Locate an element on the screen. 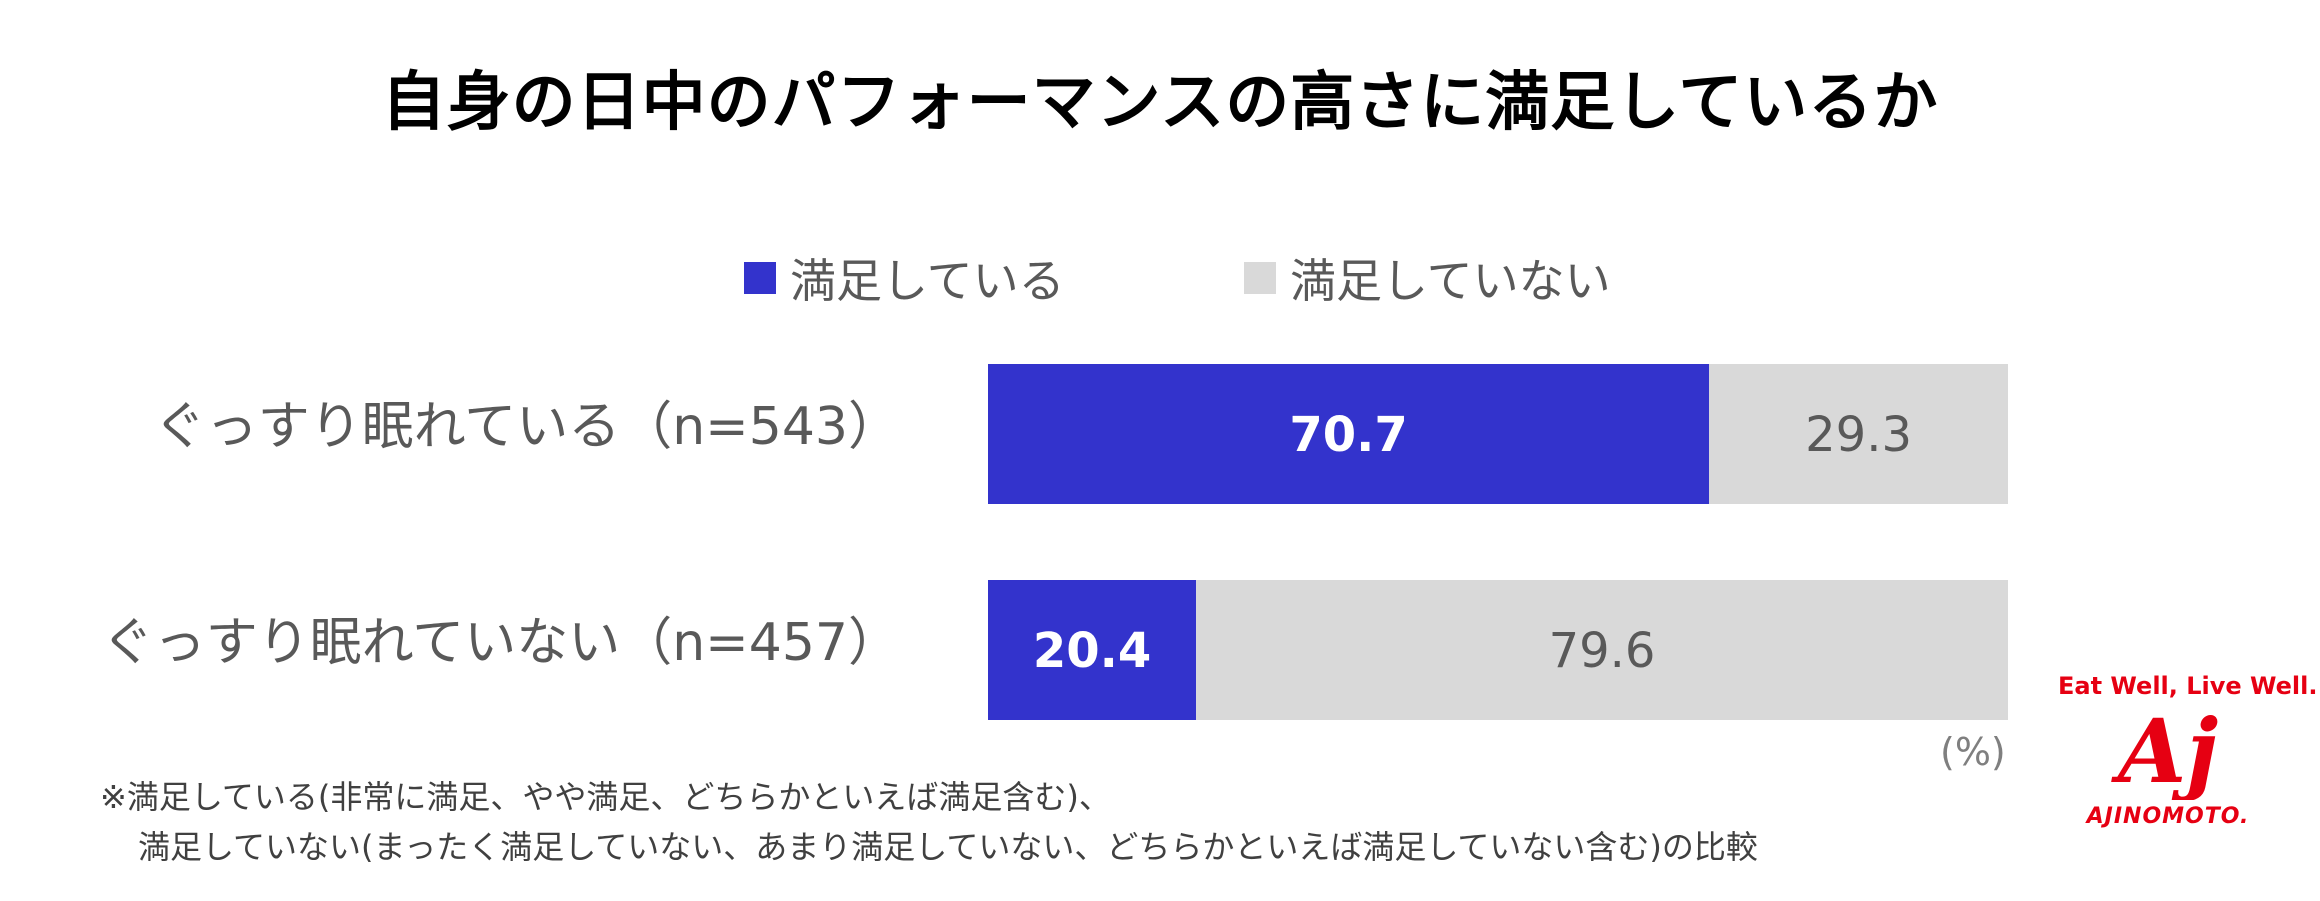  category-label-sleep-well: ぐっすり眠れている（n=543） is located at coordinates (526, 427).